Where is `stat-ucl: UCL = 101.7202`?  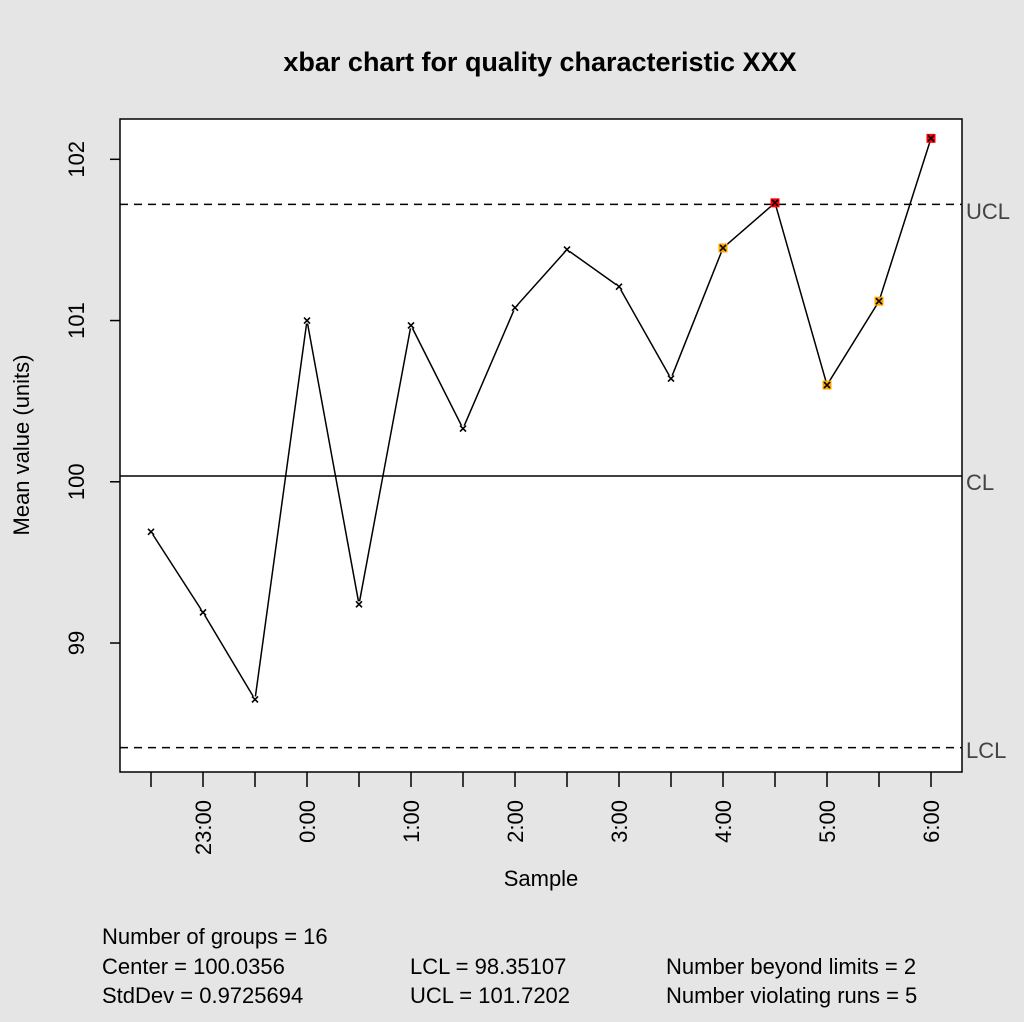 stat-ucl: UCL = 101.7202 is located at coordinates (490, 995).